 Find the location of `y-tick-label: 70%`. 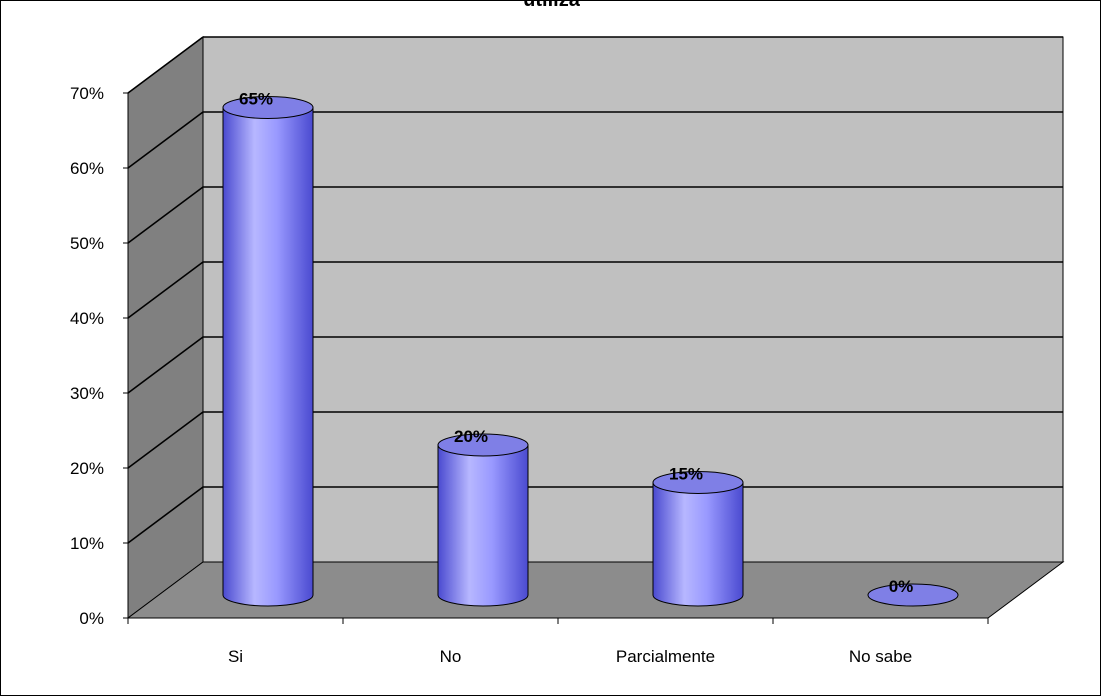

y-tick-label: 70% is located at coordinates (87, 93).